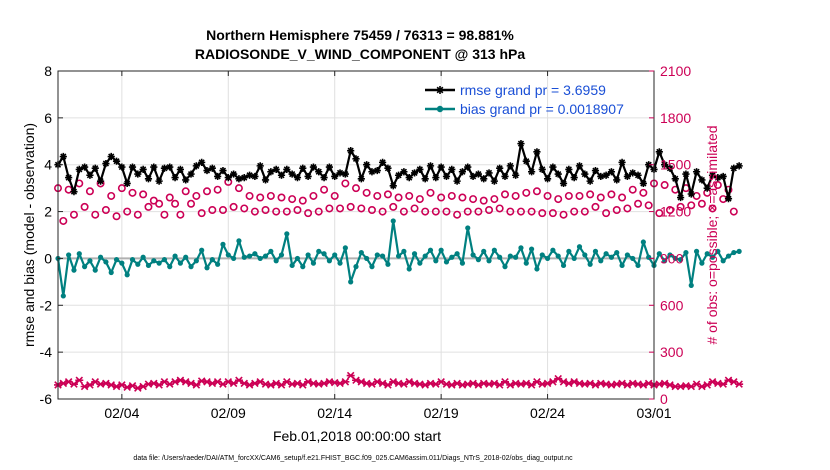  Describe the element at coordinates (48, 212) in the screenshot. I see `y-tick-label: 2` at that location.